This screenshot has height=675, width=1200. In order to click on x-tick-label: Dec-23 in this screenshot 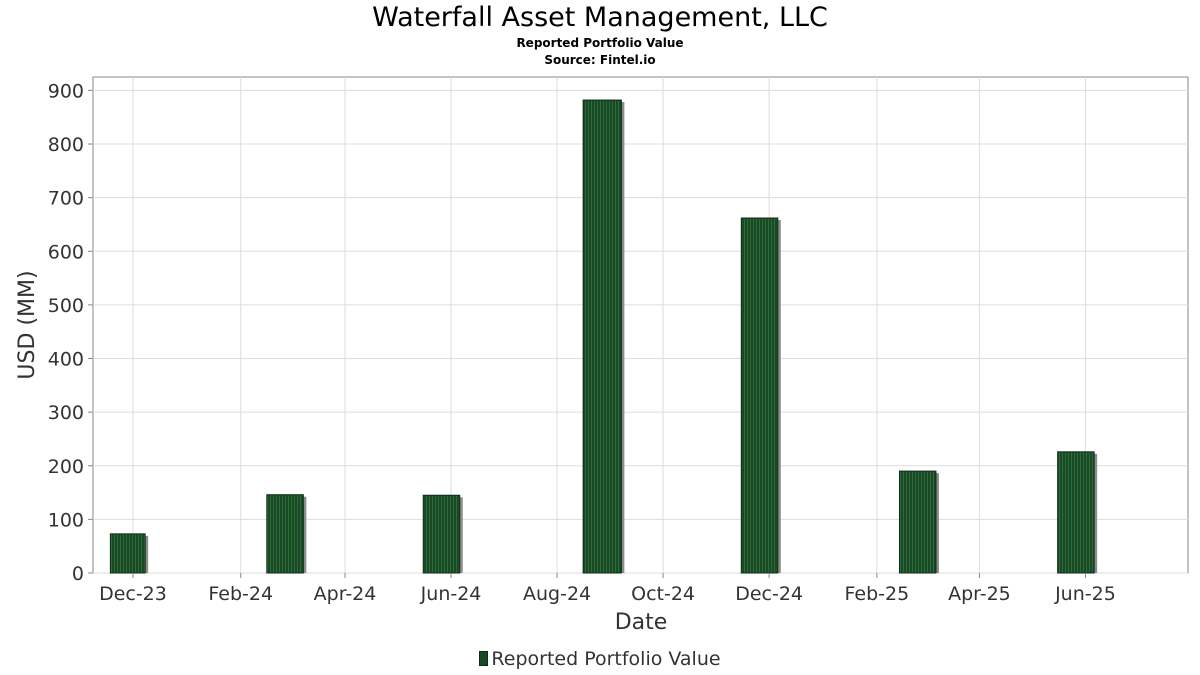, I will do `click(133, 594)`.